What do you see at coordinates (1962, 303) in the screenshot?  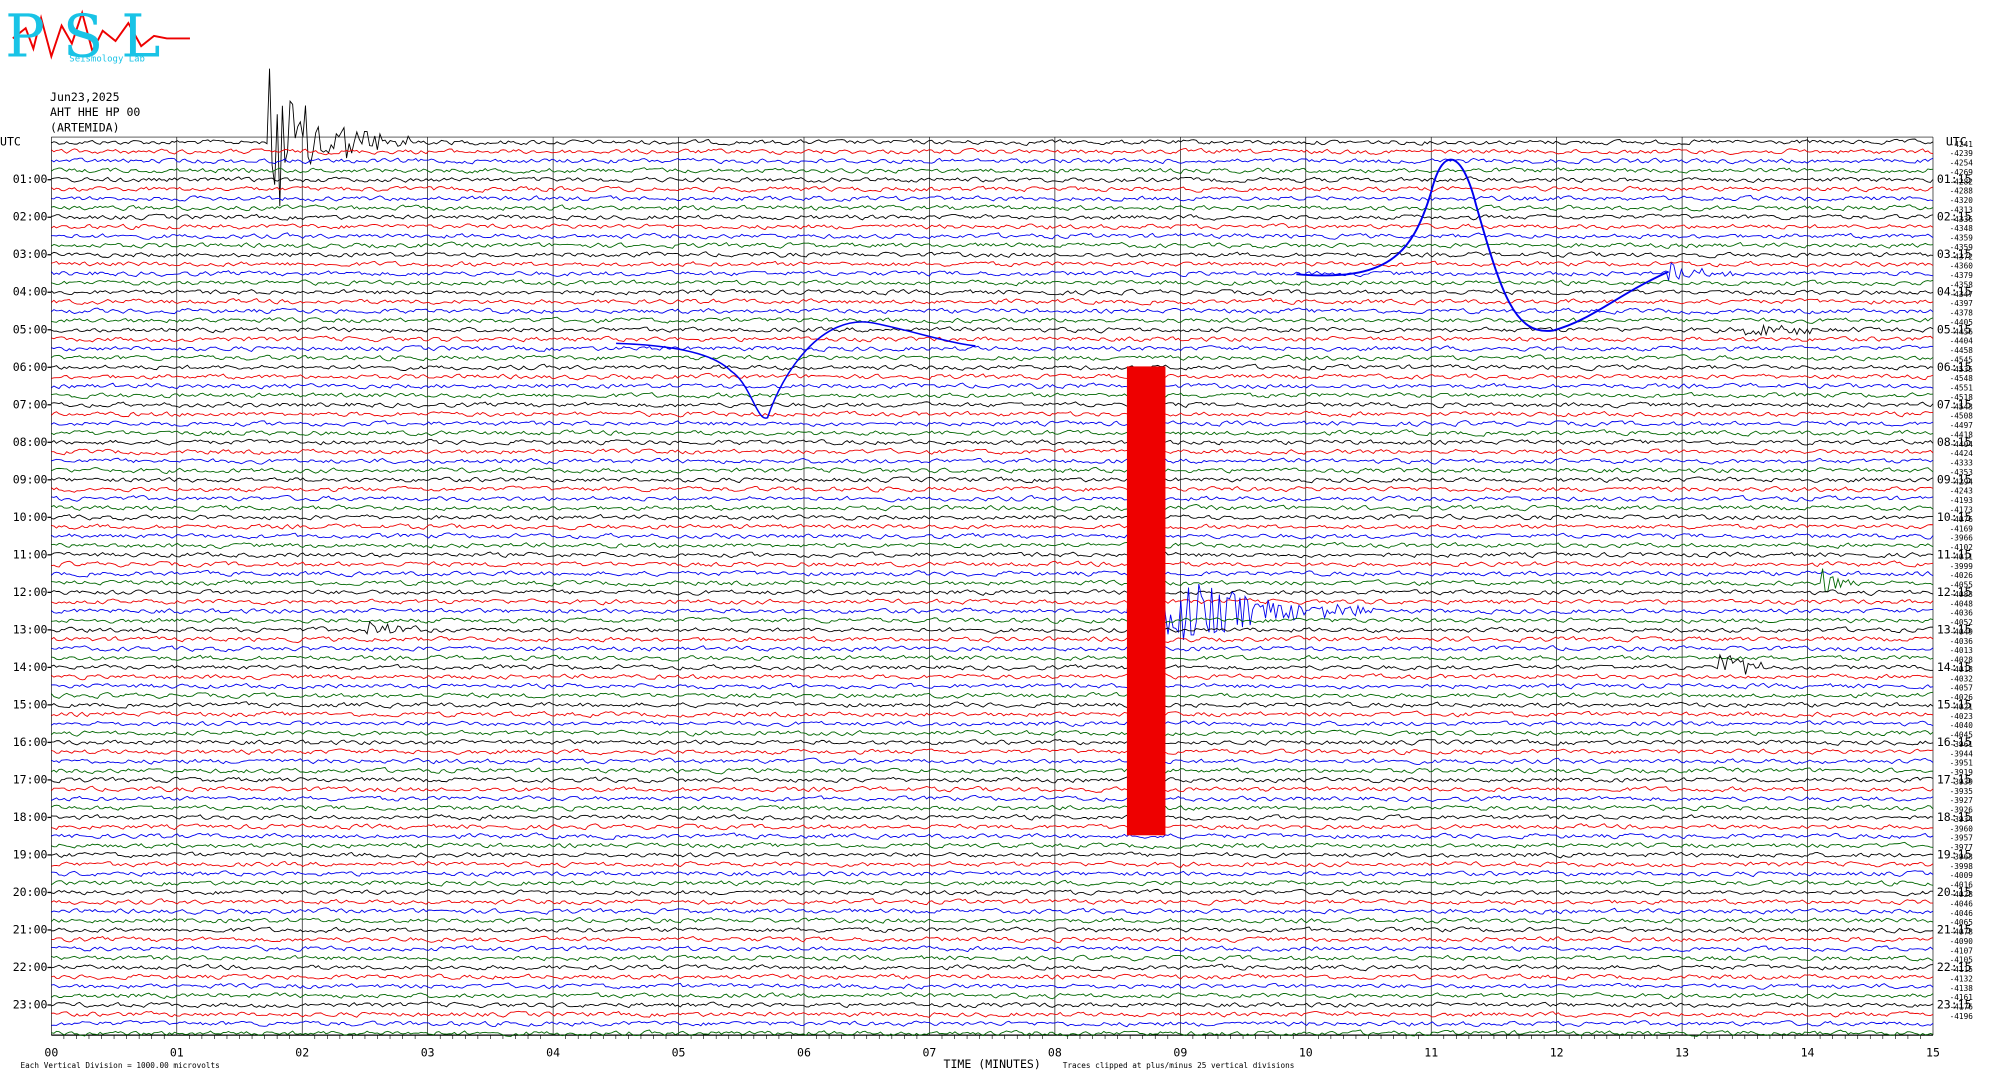 I see `offset-label: -4397` at bounding box center [1962, 303].